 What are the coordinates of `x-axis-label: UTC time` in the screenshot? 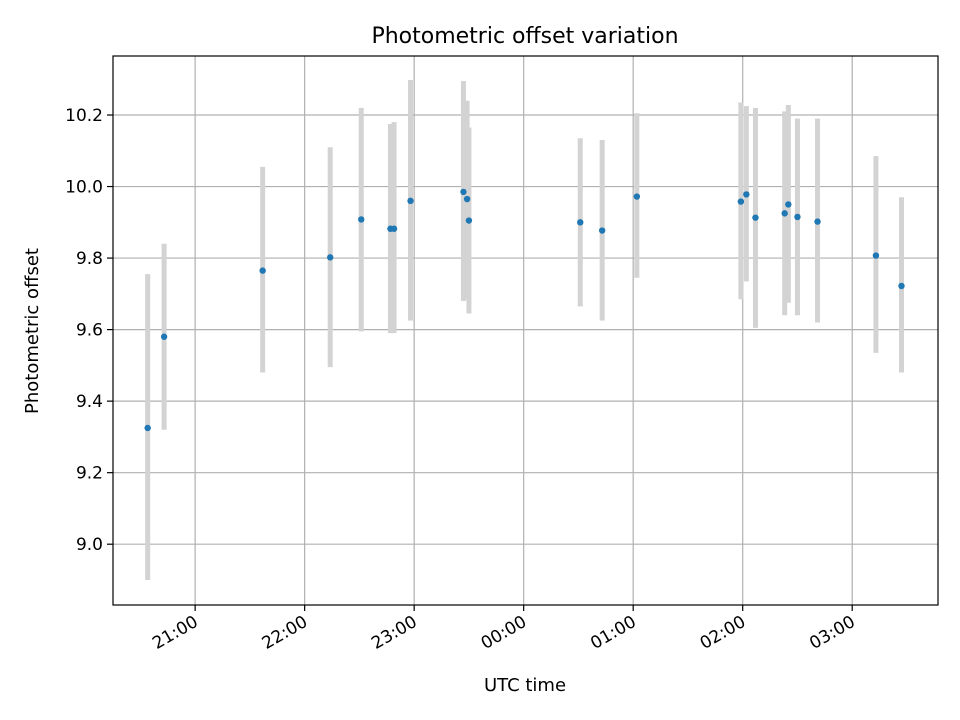 It's located at (525, 685).